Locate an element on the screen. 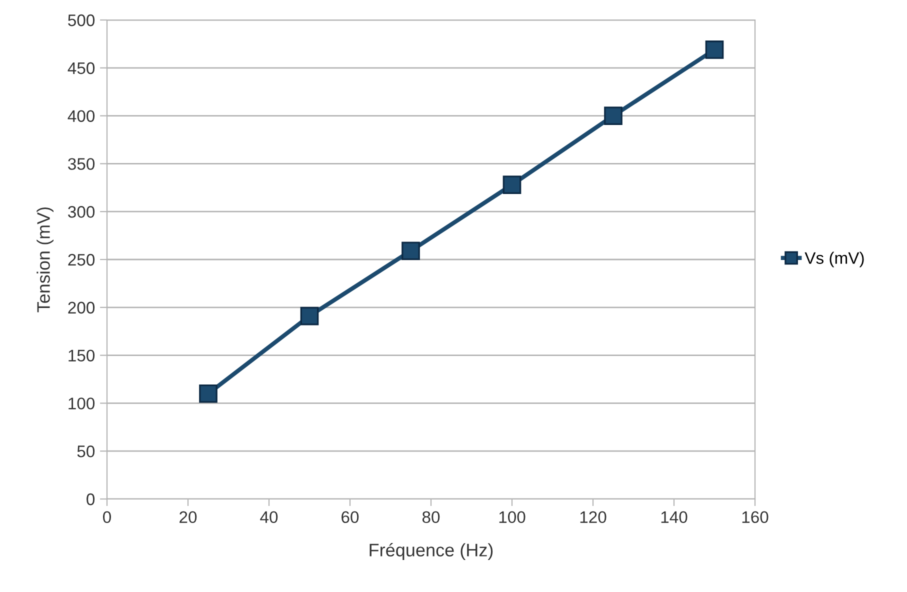 This screenshot has height=592, width=907. y-tick-label: 200 is located at coordinates (81, 308).